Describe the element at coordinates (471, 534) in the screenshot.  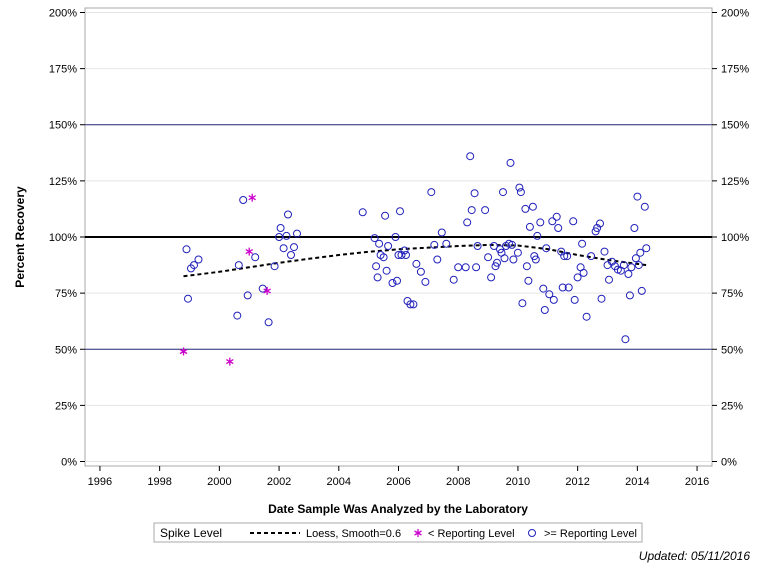
I see `legend-below-label: < Reporting Level` at that location.